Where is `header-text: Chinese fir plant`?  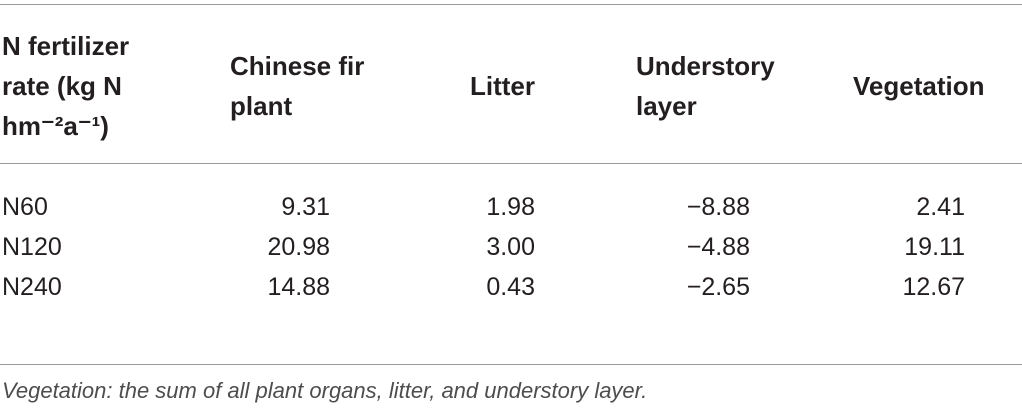
header-text: Chinese fir plant is located at coordinates (297, 86).